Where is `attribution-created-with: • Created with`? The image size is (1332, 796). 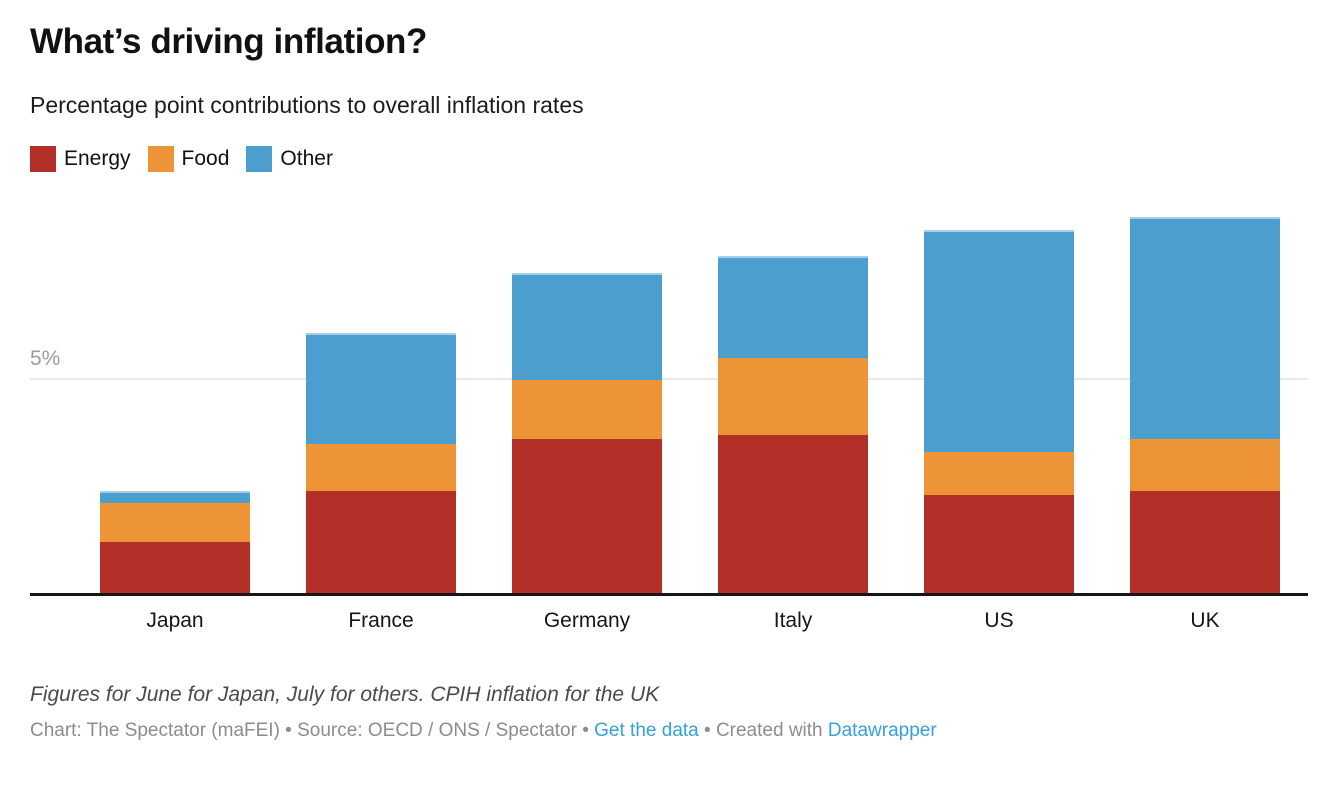
attribution-created-with: • Created with is located at coordinates (763, 730).